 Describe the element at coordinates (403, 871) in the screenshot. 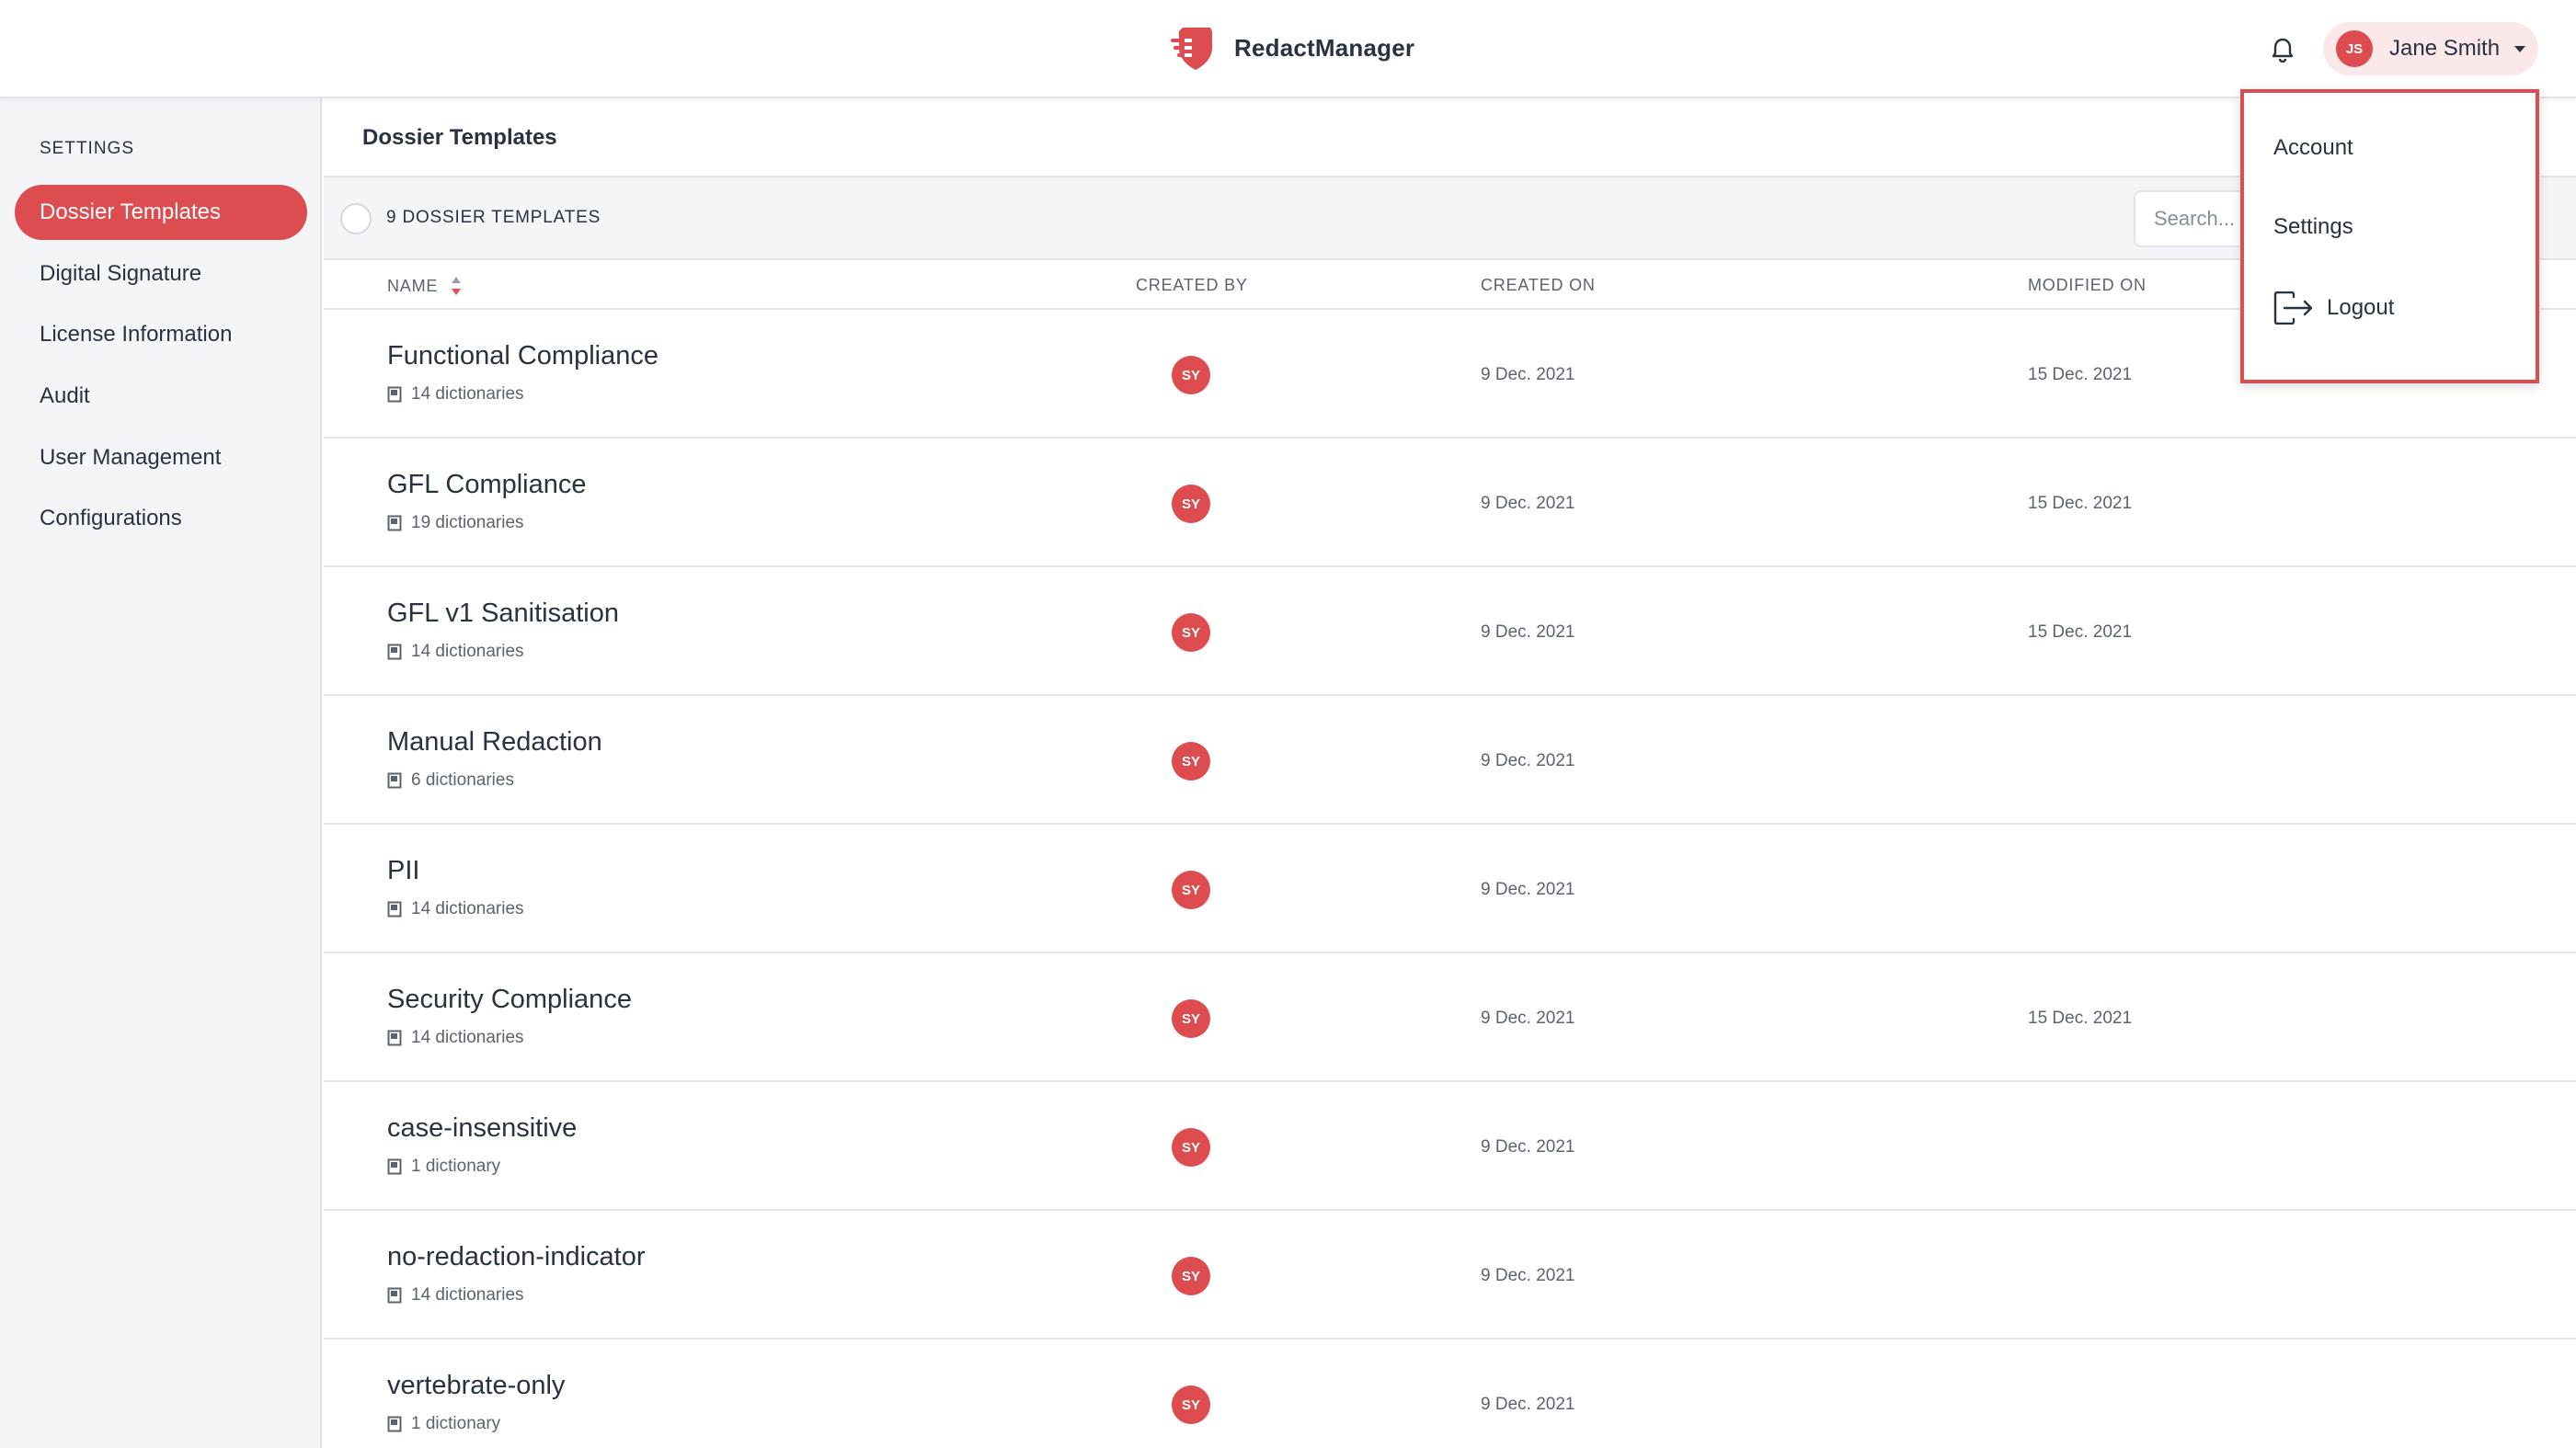

I see `template-name: PII` at that location.